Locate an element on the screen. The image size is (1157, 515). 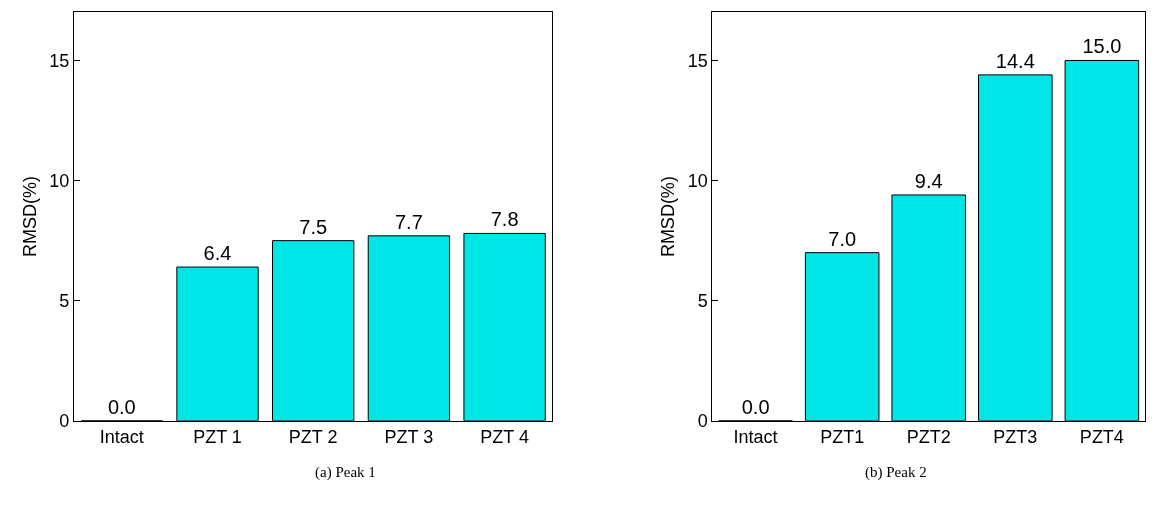
data-label: 7.8 is located at coordinates (504, 219).